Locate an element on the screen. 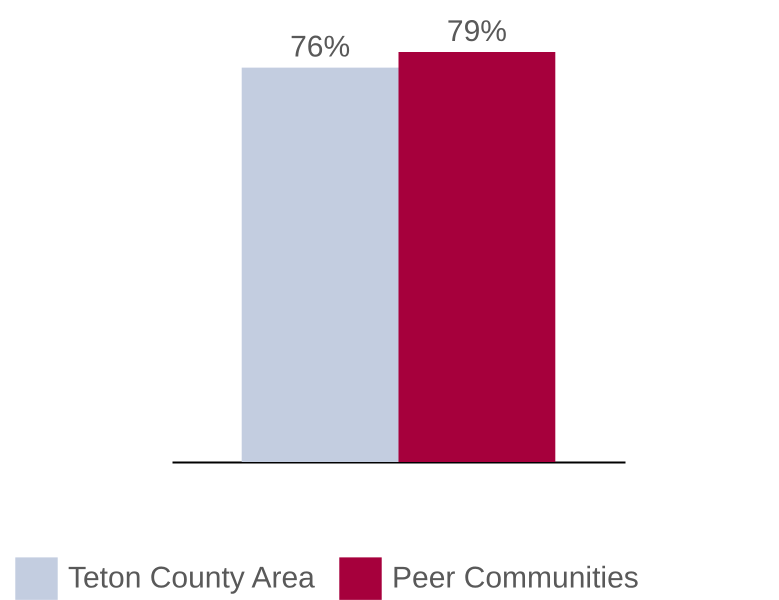 This screenshot has width=779, height=600. data-label: 76% is located at coordinates (320, 47).